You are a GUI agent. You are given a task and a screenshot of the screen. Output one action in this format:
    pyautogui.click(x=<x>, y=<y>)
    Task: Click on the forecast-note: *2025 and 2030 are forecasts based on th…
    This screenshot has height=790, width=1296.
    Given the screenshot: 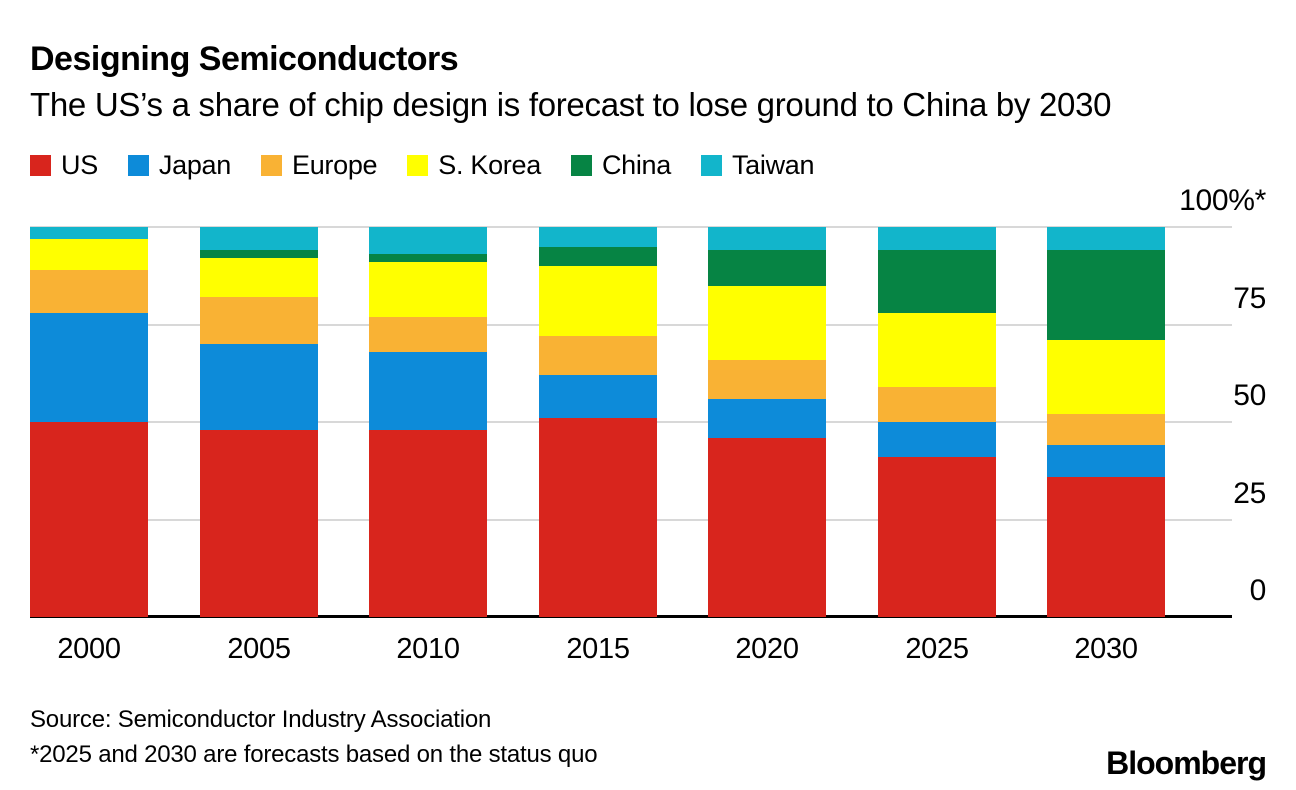 What is the action you would take?
    pyautogui.click(x=314, y=754)
    